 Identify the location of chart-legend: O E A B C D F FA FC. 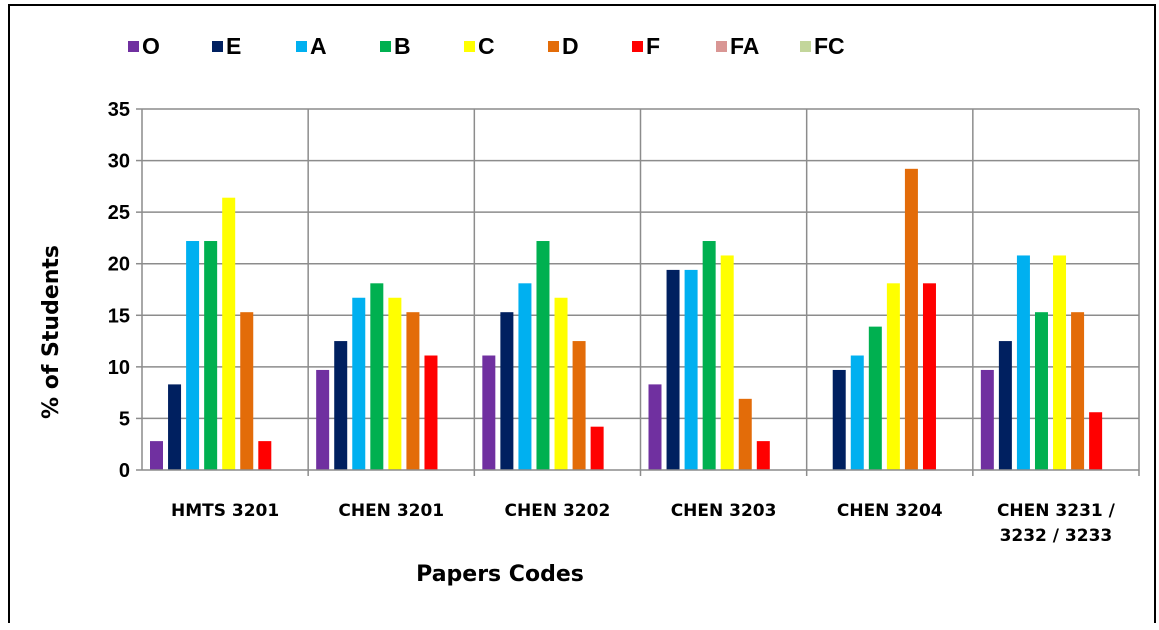
(486, 46).